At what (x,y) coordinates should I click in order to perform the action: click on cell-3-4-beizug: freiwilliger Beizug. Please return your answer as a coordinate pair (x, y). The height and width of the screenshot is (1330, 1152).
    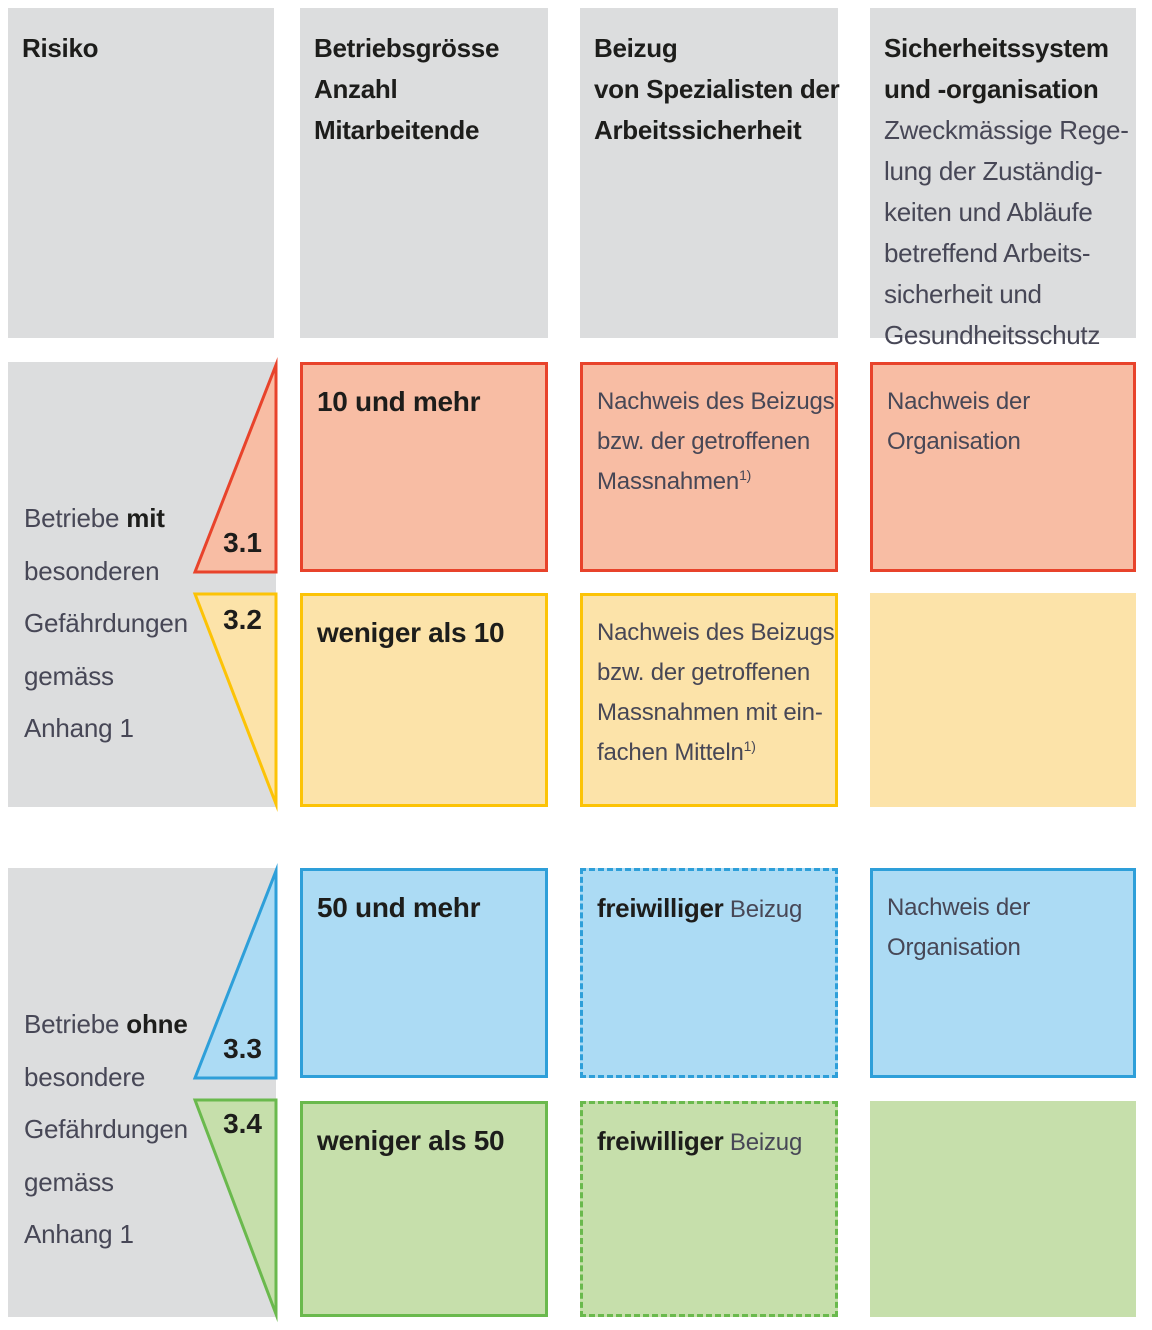
    Looking at the image, I should click on (709, 1209).